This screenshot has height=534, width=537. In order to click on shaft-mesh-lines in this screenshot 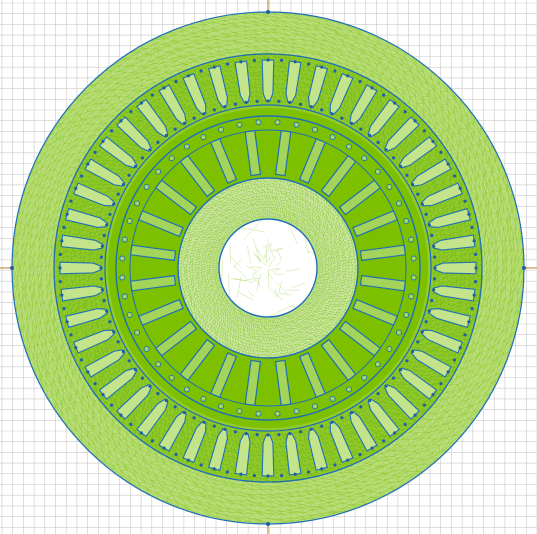, I will do `click(268, 268)`.